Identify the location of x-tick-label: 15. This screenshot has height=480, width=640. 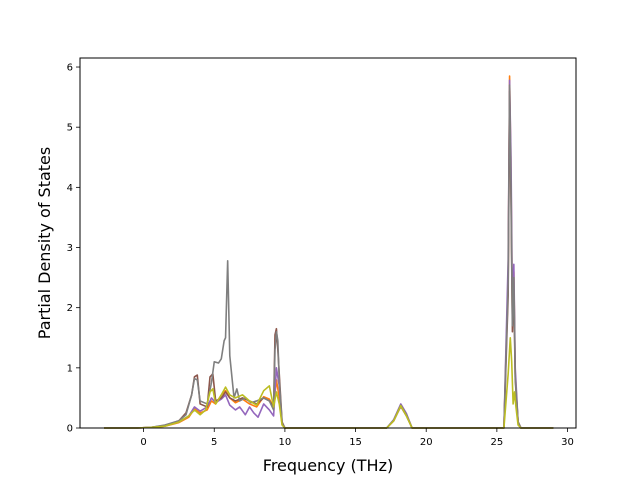
(355, 442).